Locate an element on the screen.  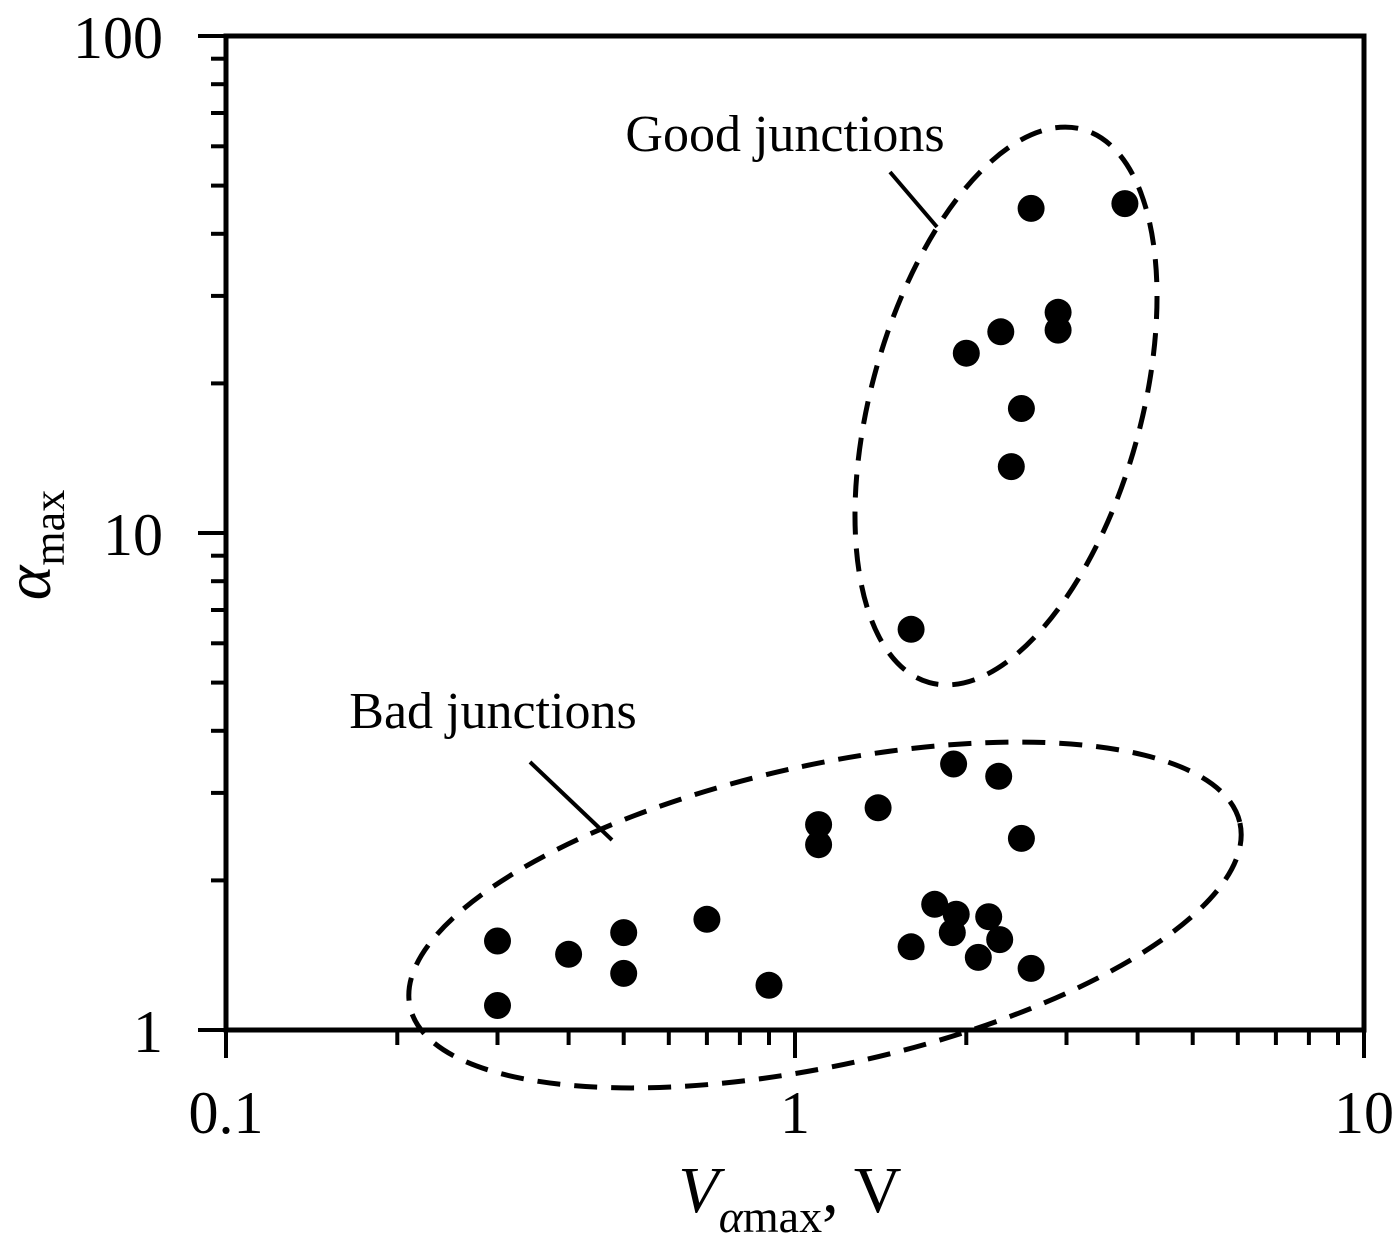
x-tick-label-0.1: 0.1 is located at coordinates (226, 1113).